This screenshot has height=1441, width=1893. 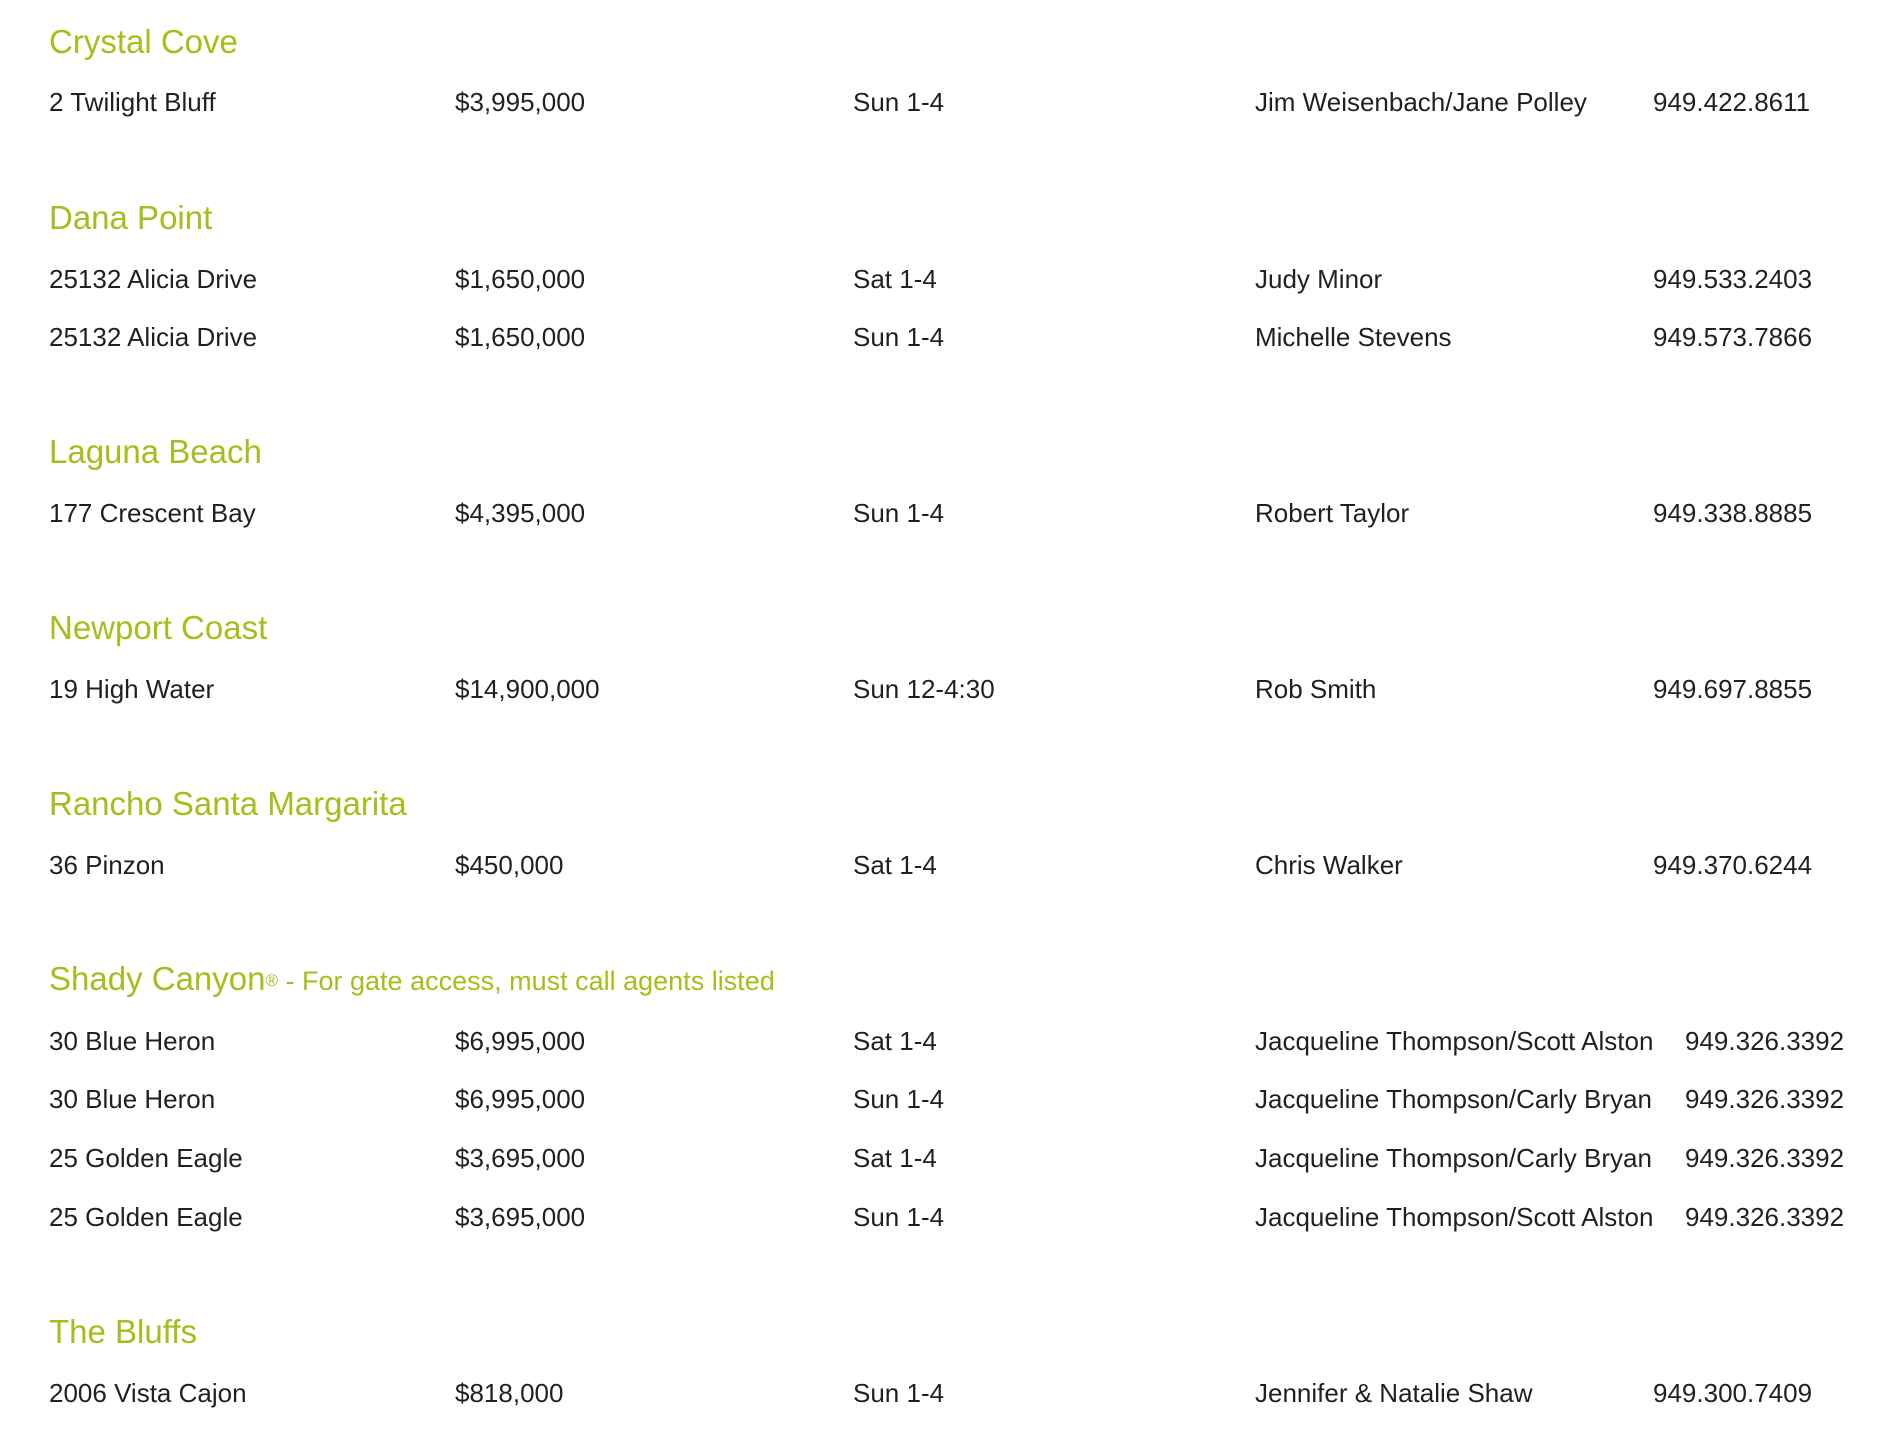 I want to click on listing-phone: 949.300.7409, so click(x=1733, y=1393).